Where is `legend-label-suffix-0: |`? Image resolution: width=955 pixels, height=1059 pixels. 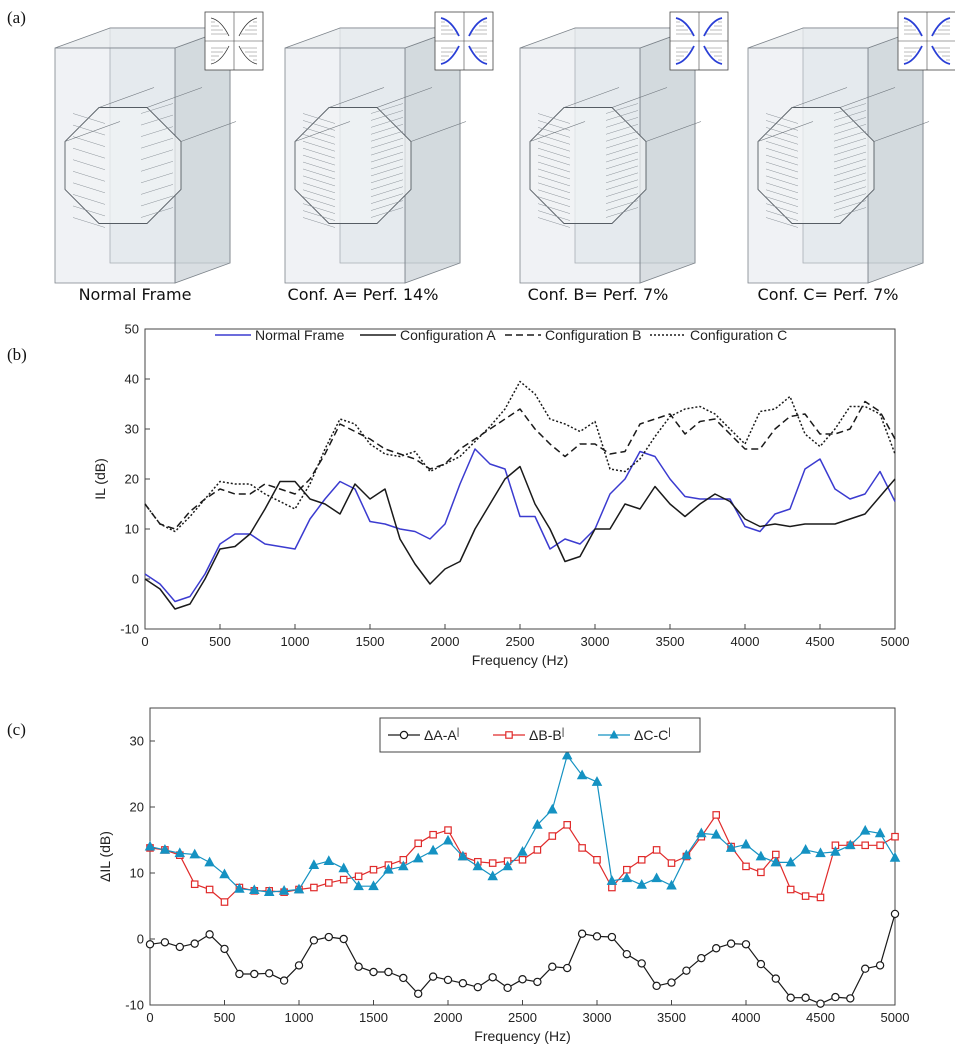
legend-label-suffix-0: | is located at coordinates (458, 732).